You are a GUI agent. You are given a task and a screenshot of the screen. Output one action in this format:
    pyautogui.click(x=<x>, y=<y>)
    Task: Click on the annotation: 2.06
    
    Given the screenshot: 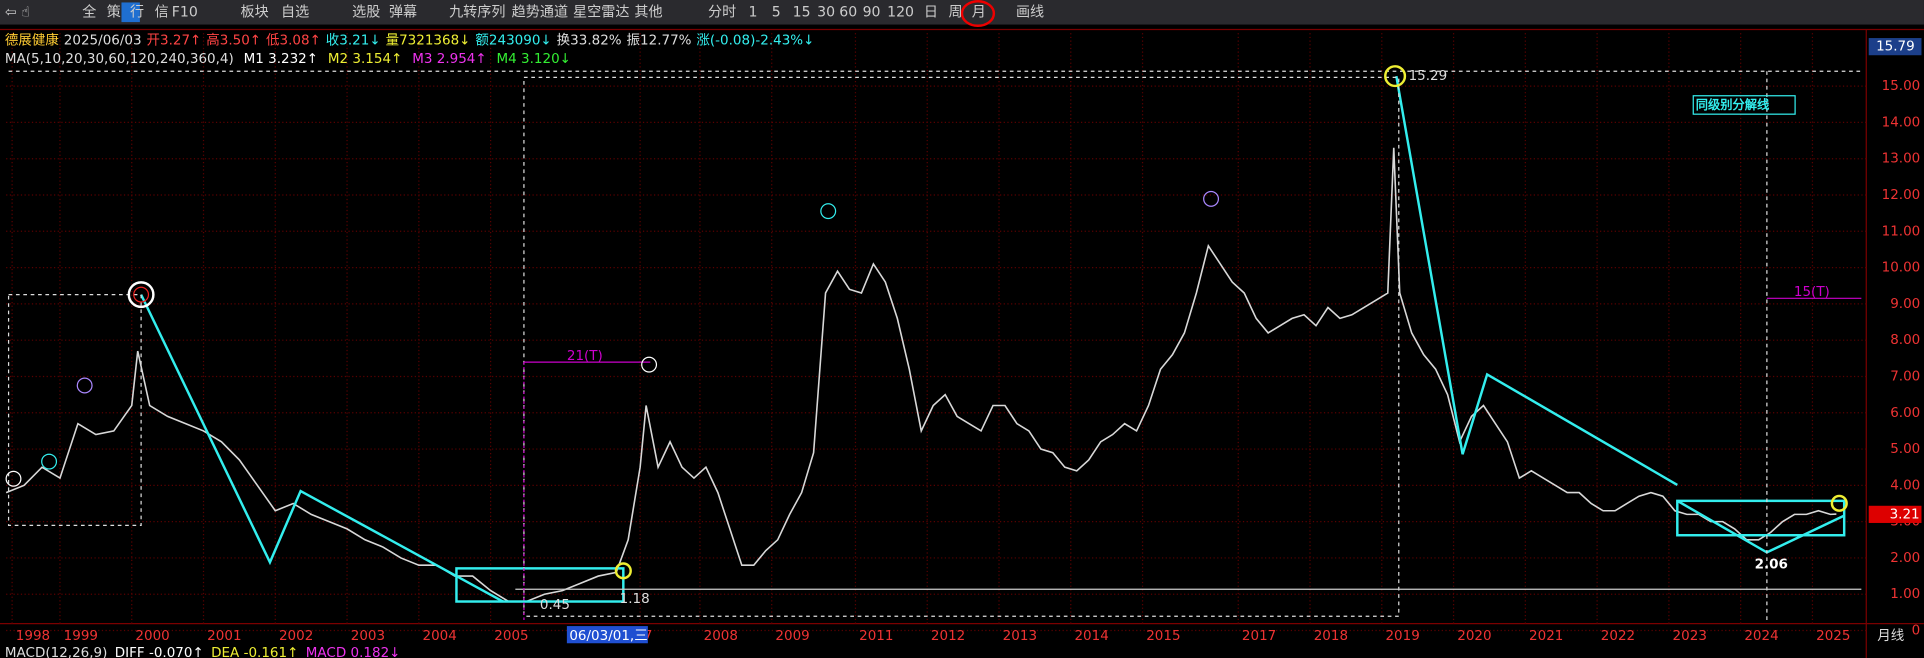 What is the action you would take?
    pyautogui.click(x=1771, y=565)
    